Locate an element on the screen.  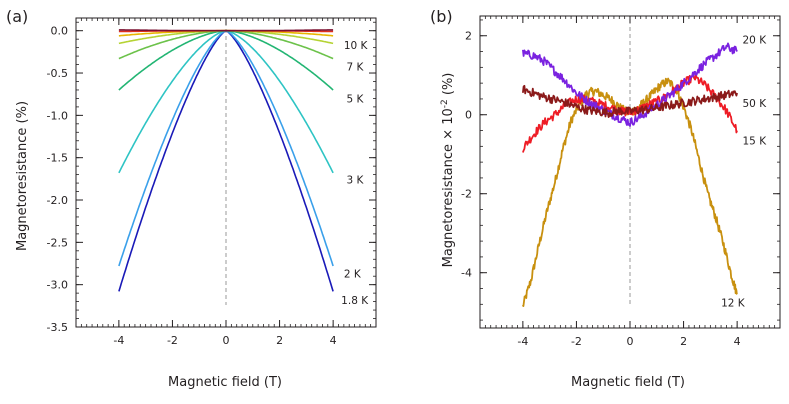
panel-a-series-label: 3 K is located at coordinates (356, 181).